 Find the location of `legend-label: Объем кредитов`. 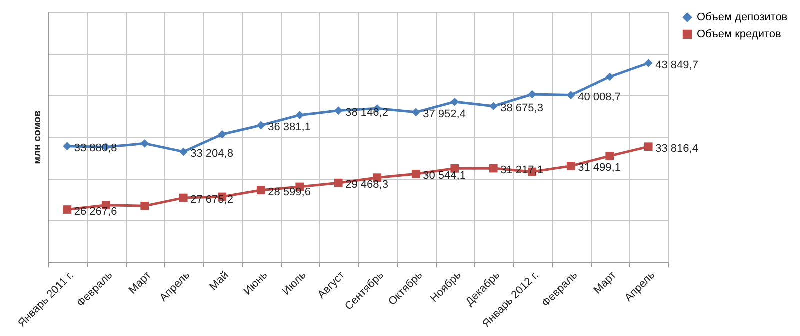

legend-label: Объем кредитов is located at coordinates (739, 34).